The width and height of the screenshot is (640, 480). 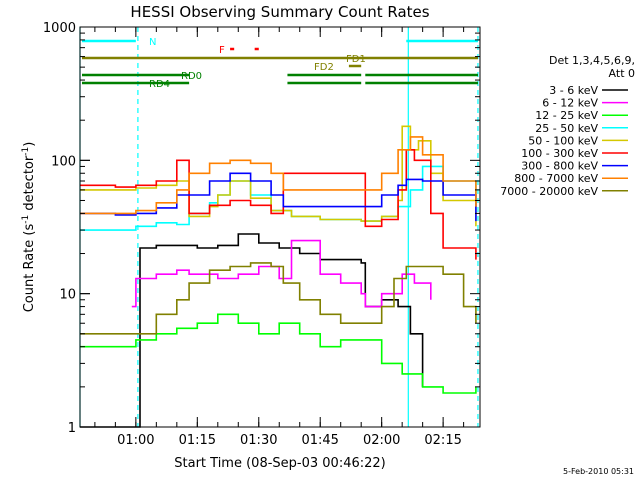 I want to click on x-tick-label: 01:30, so click(x=258, y=440).